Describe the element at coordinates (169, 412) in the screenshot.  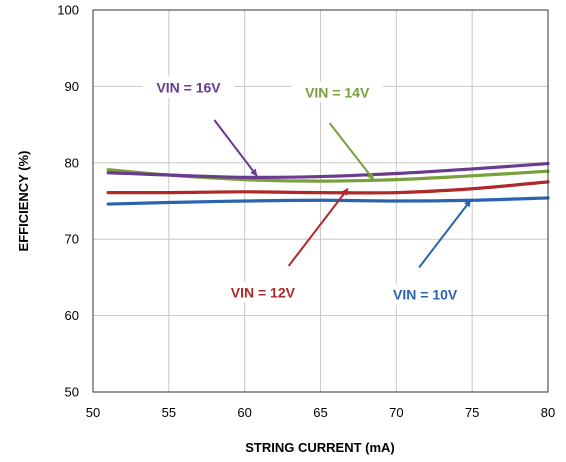
I see `x-tick-label: 55` at that location.